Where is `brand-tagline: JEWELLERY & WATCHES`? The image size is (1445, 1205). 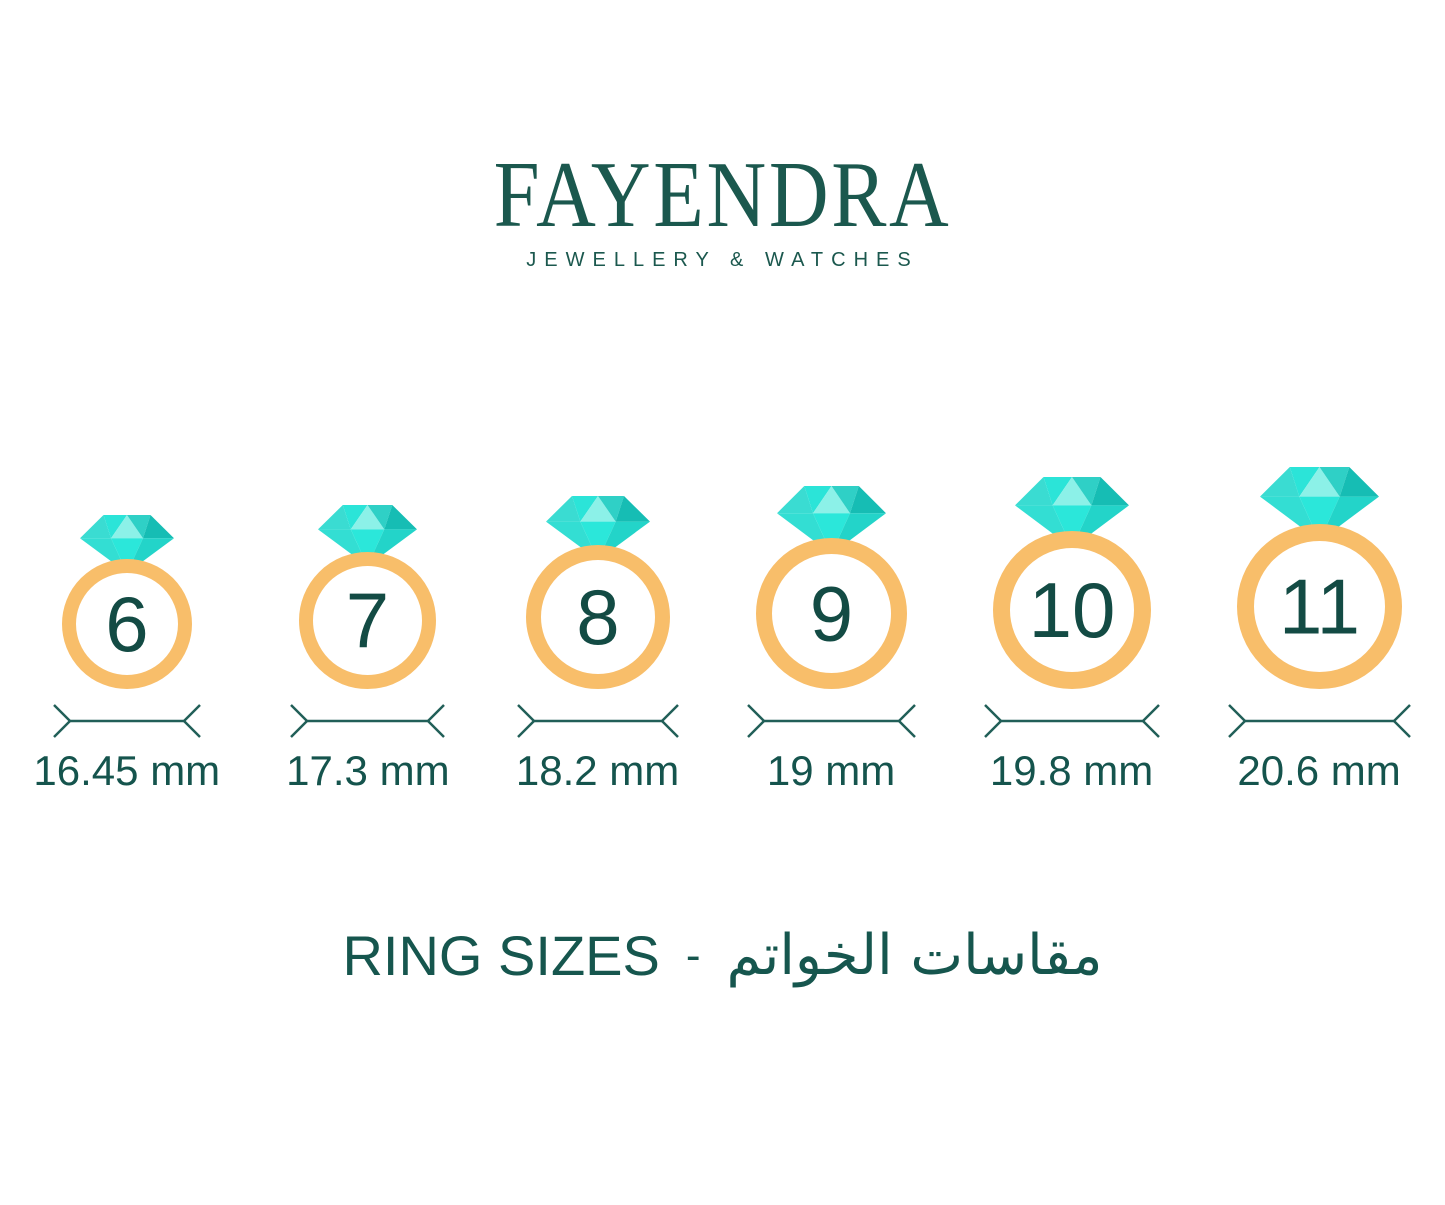
brand-tagline: JEWELLERY & WATCHES is located at coordinates (722, 260).